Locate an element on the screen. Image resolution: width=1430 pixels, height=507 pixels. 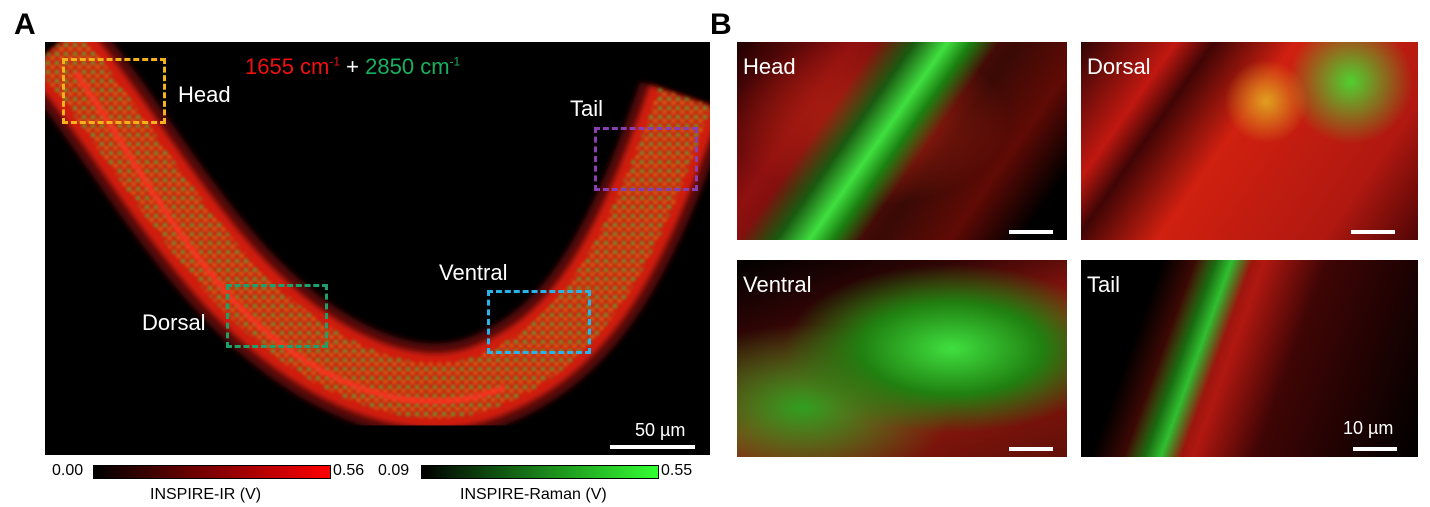
scale-bar-label: 50 µm is located at coordinates (660, 430).